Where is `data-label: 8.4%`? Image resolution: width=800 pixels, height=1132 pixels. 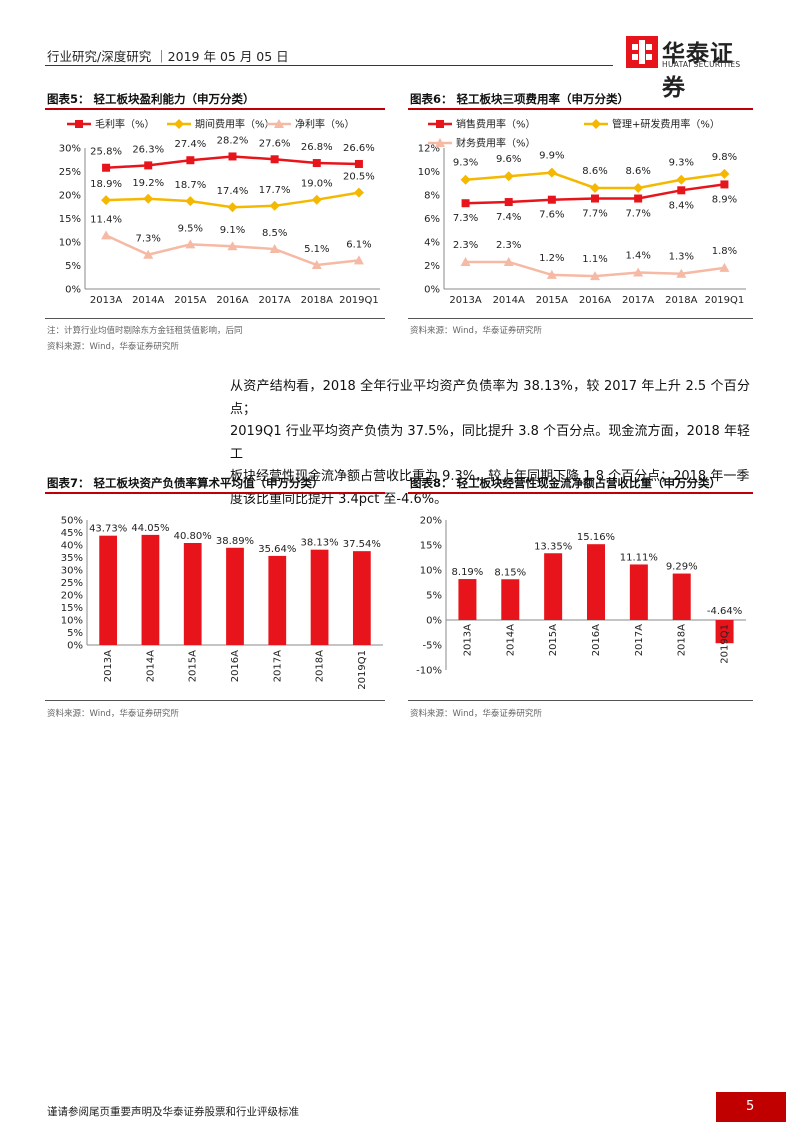
data-label: 8.4% is located at coordinates (681, 205).